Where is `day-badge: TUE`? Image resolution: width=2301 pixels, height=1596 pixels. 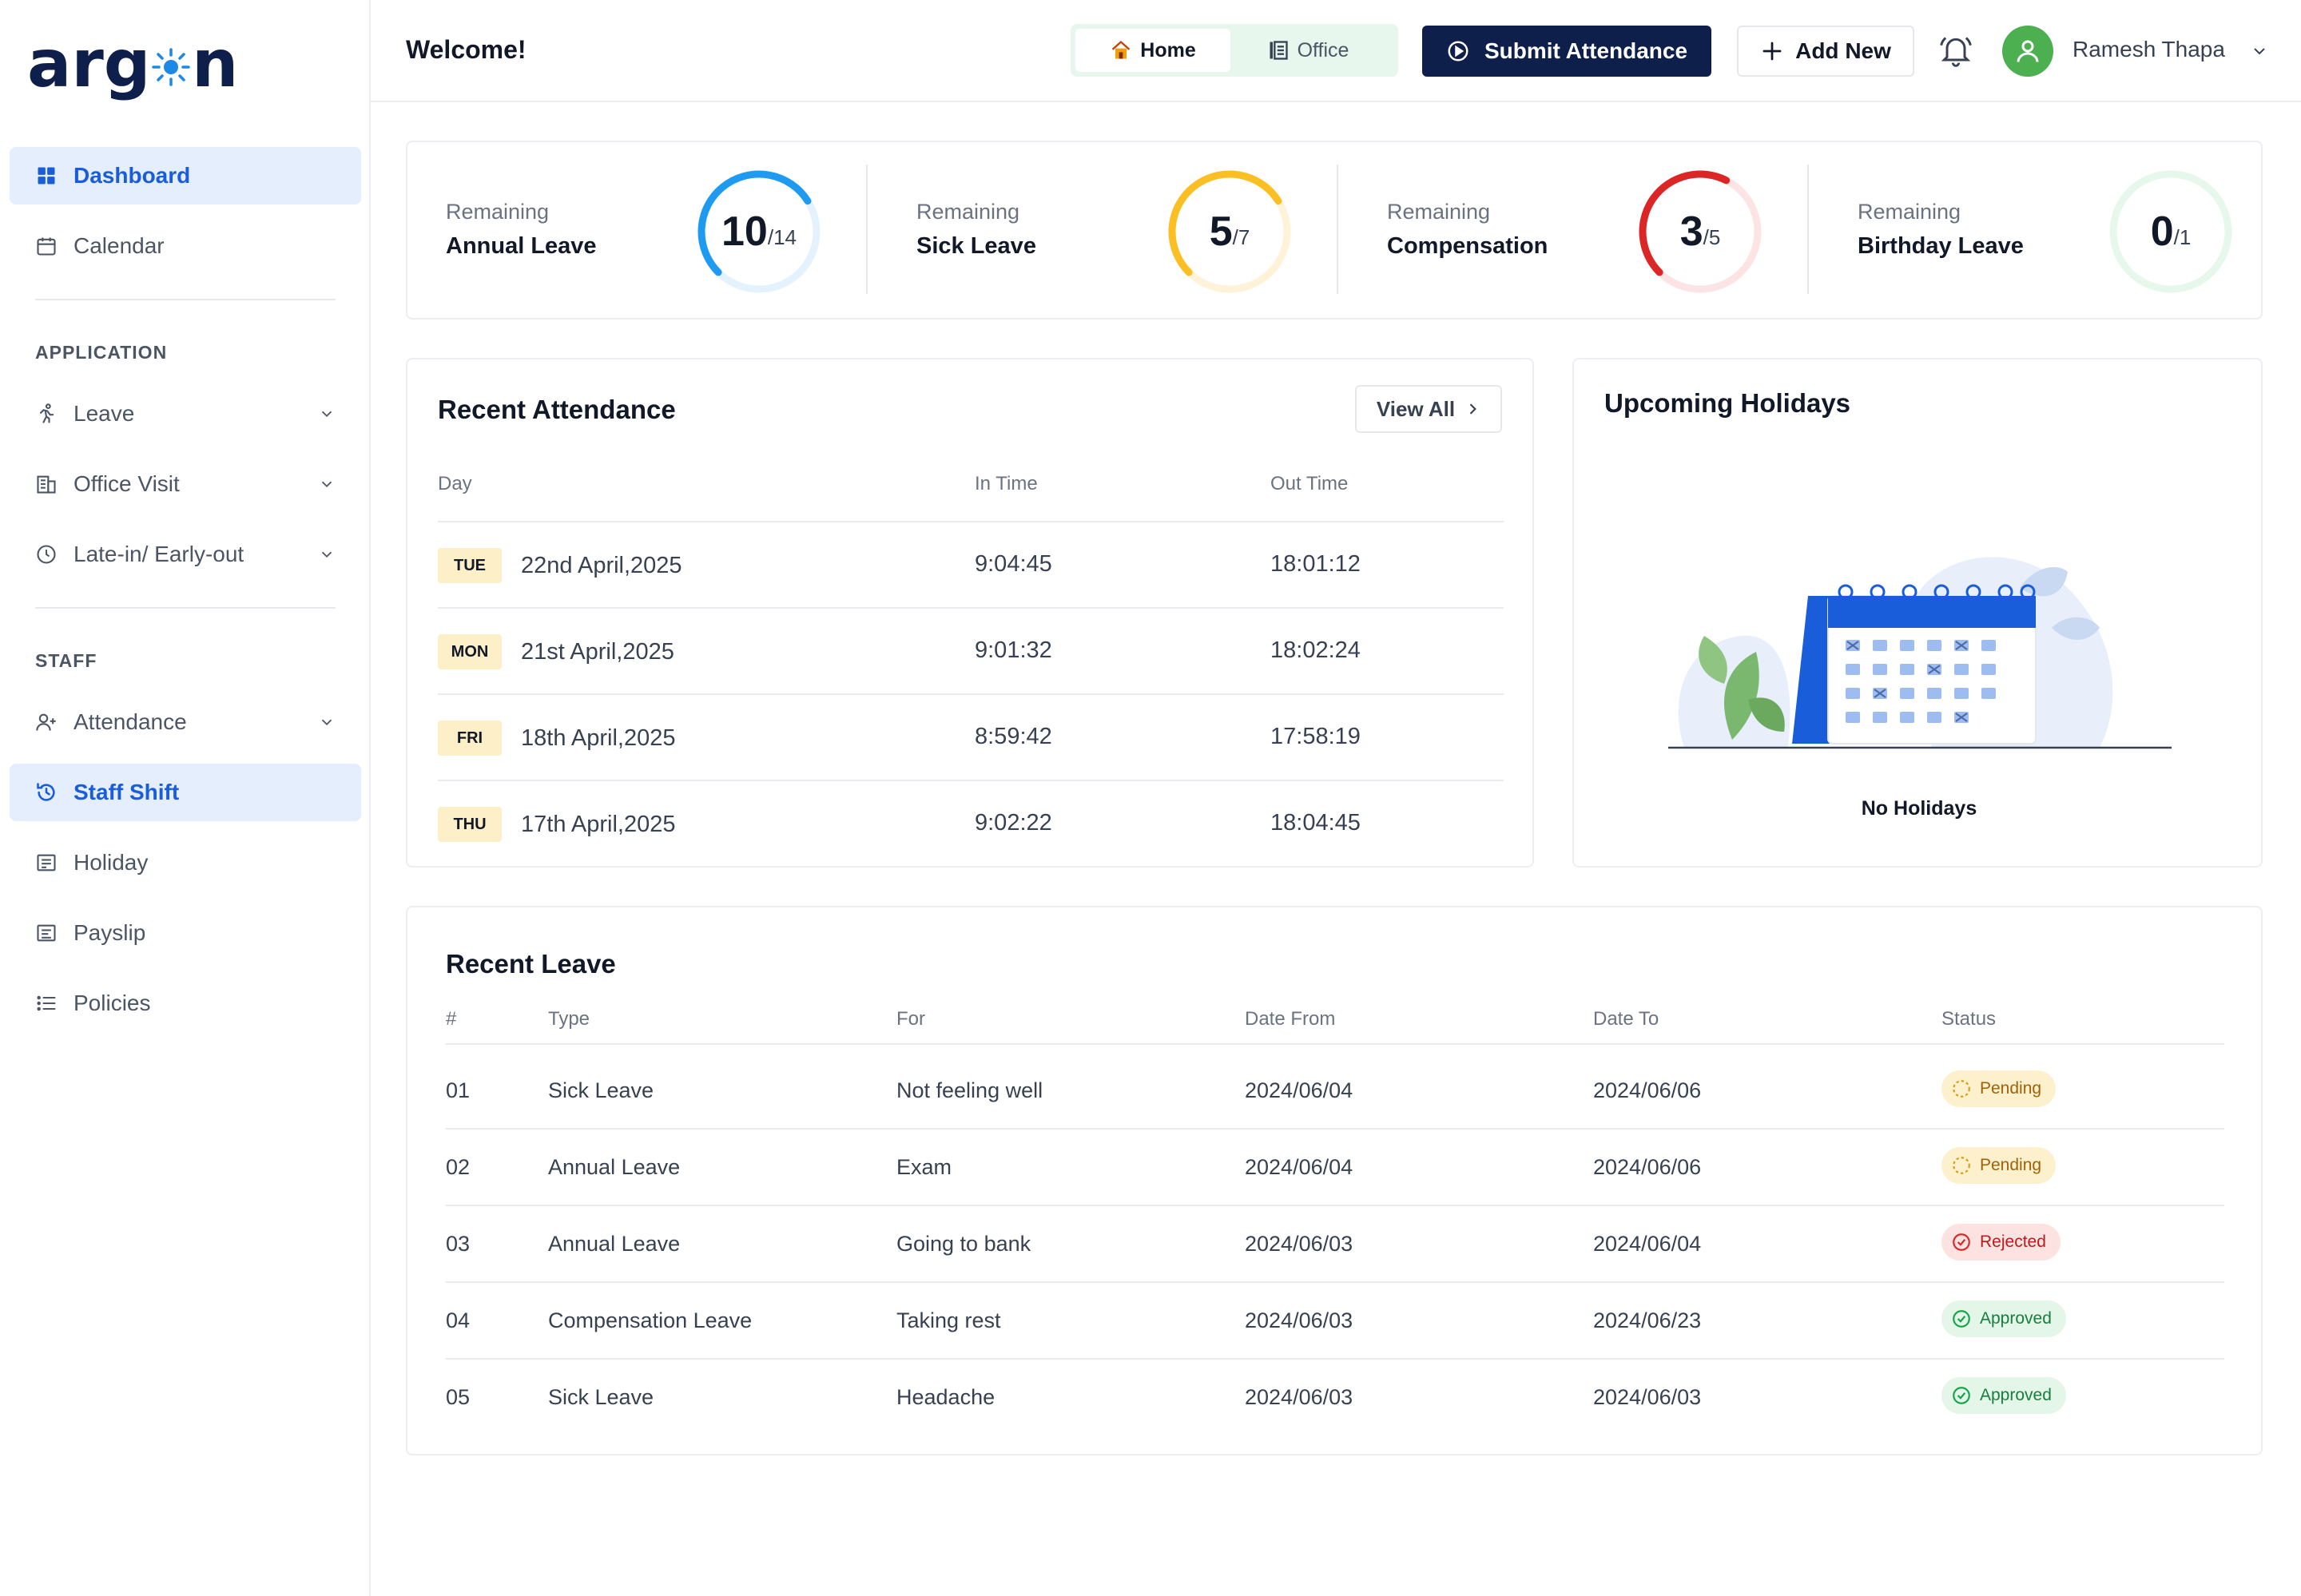
day-badge: TUE is located at coordinates (470, 565).